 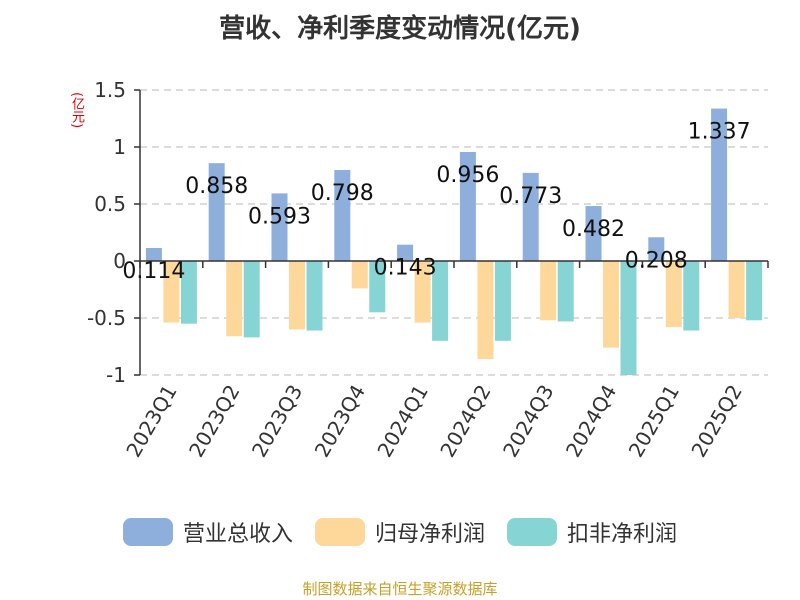 What do you see at coordinates (719, 132) in the screenshot?
I see `data-label-revenue: 1.337` at bounding box center [719, 132].